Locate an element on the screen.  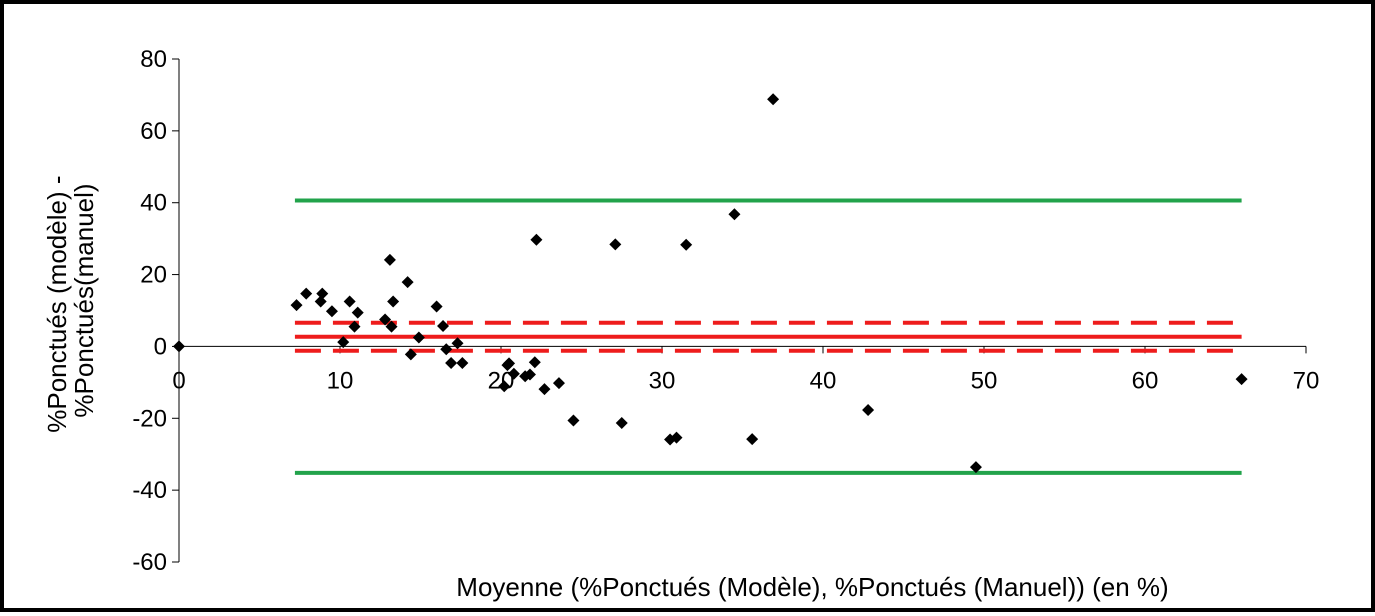
y-axis-title-line-2: %Ponctués(manuel) is located at coordinates (84, 300).